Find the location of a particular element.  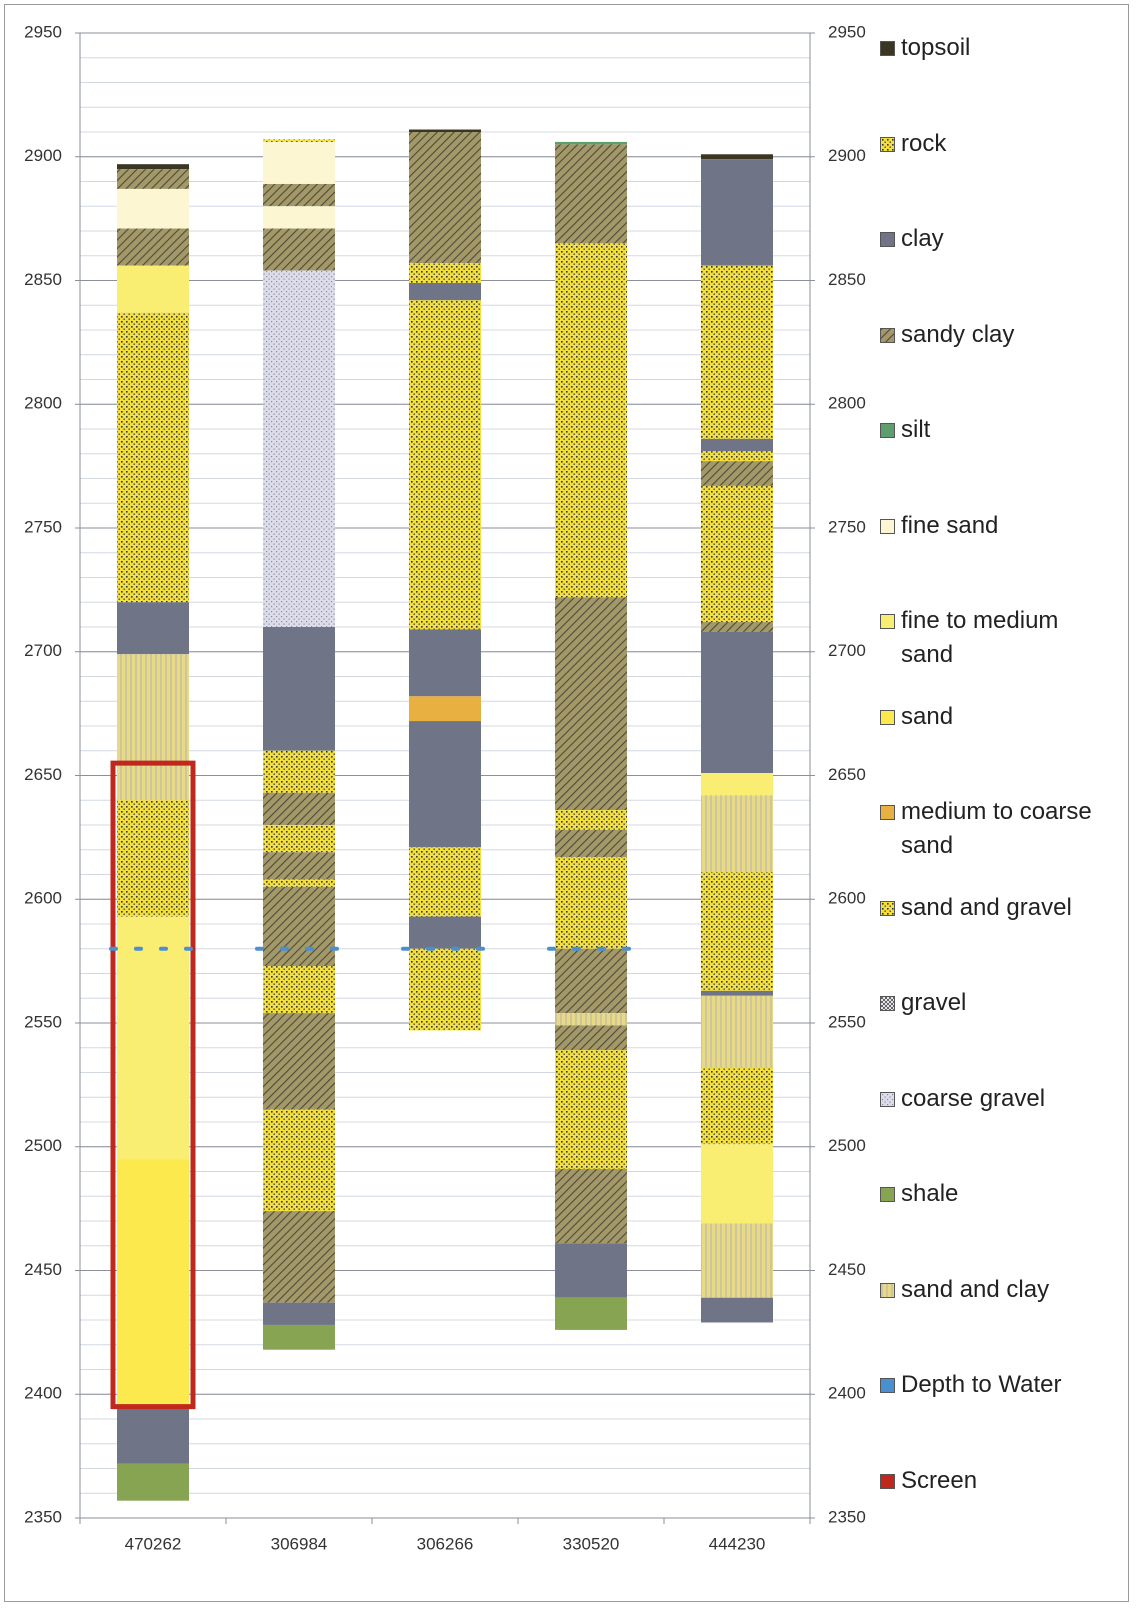

y2-tick-label: 2650 is located at coordinates (847, 774).